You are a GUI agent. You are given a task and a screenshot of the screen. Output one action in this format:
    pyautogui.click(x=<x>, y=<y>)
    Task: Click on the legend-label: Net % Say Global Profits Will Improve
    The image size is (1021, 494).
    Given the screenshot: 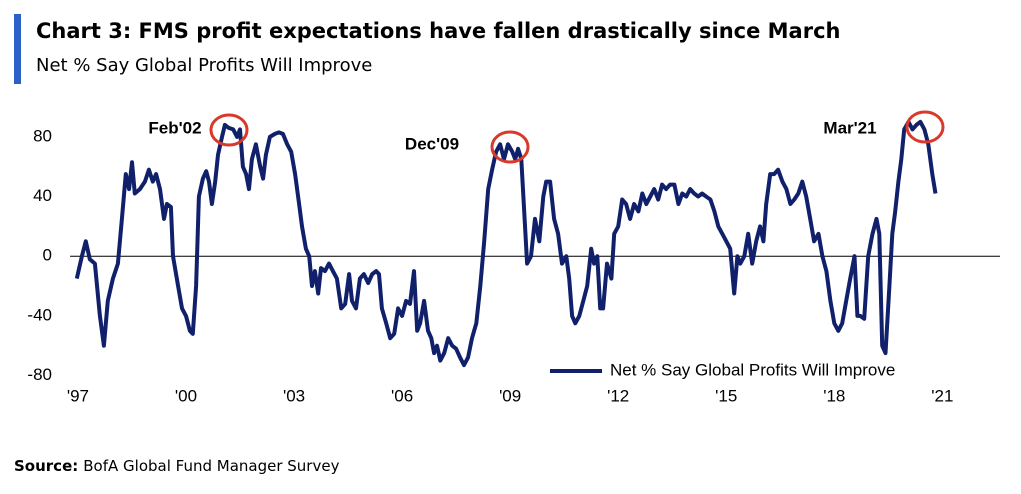 What is the action you would take?
    pyautogui.click(x=752, y=369)
    